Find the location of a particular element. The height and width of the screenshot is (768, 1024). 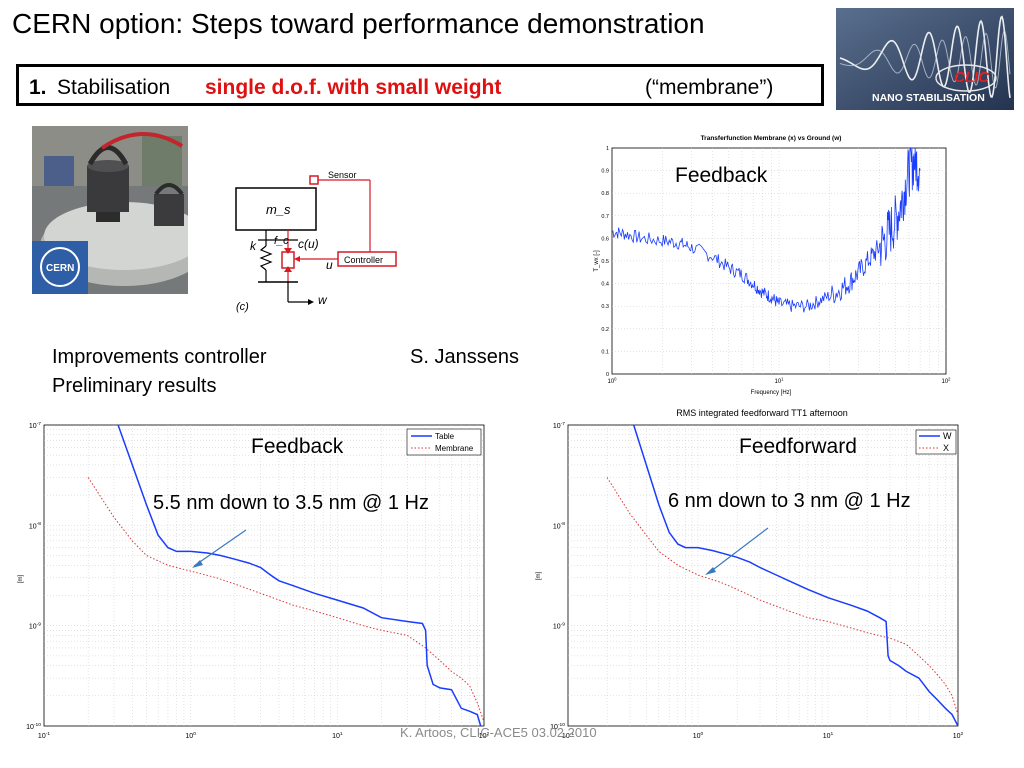

clic-nano-stabilisation-logo: CLIC NANO STABILISATION is located at coordinates (925, 59).